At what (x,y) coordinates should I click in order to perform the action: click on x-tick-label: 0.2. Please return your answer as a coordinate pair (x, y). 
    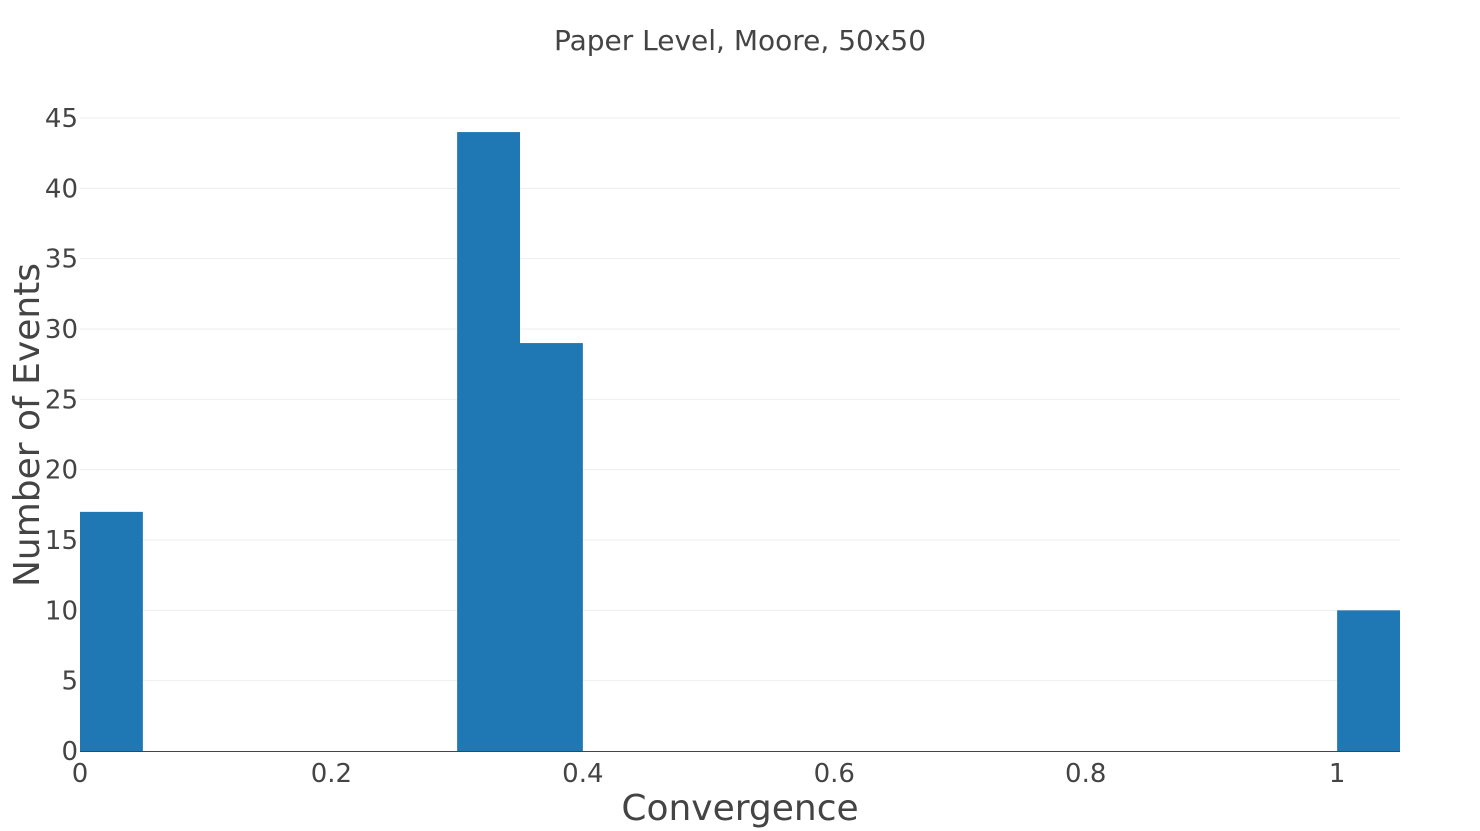
    Looking at the image, I should click on (331, 774).